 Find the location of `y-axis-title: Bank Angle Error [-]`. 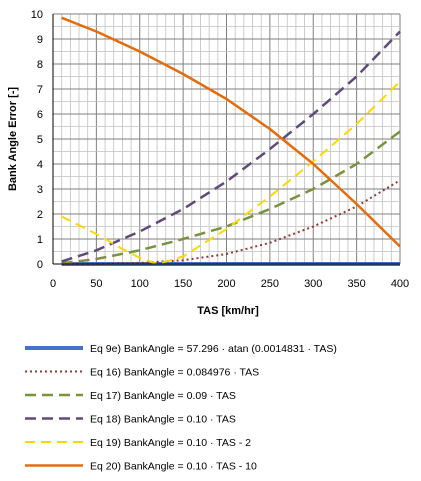

y-axis-title: Bank Angle Error [-] is located at coordinates (13, 139).